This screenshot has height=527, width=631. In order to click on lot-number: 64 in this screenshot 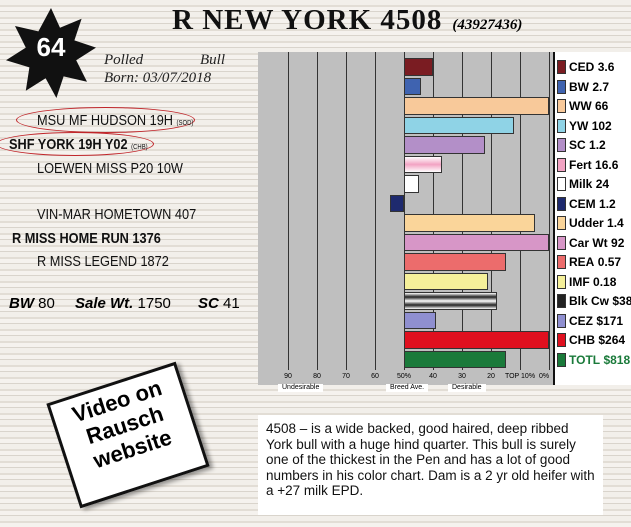, I will do `click(51, 47)`.